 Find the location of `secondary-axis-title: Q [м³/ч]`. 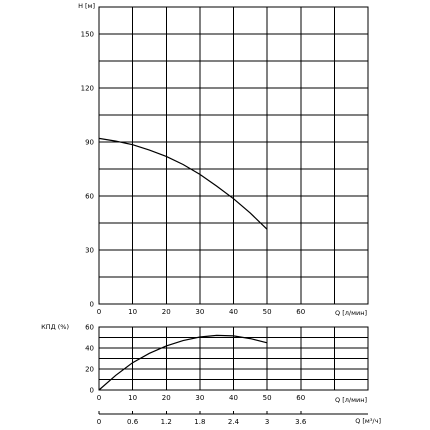

secondary-axis-title: Q [м³/ч] is located at coordinates (368, 421).